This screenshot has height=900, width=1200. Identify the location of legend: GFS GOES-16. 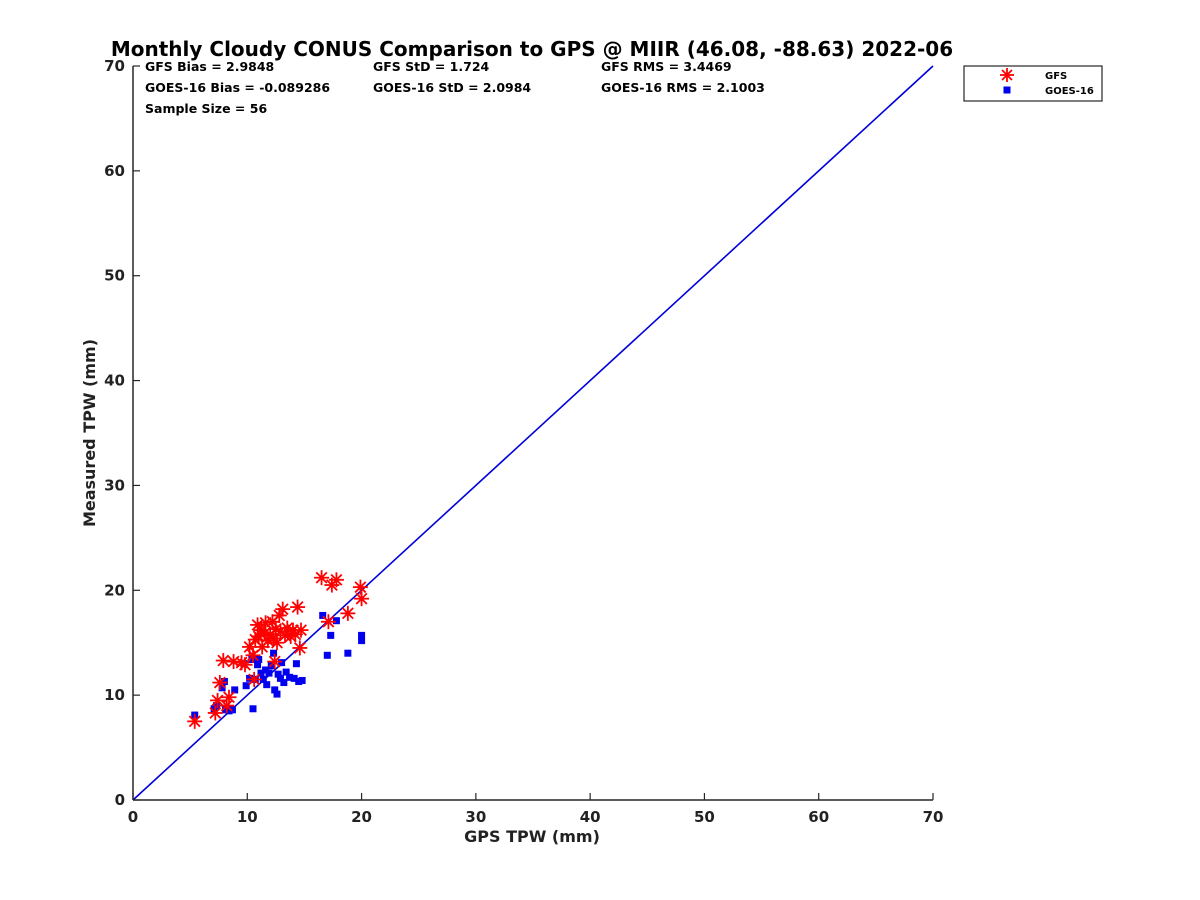
(1033, 83).